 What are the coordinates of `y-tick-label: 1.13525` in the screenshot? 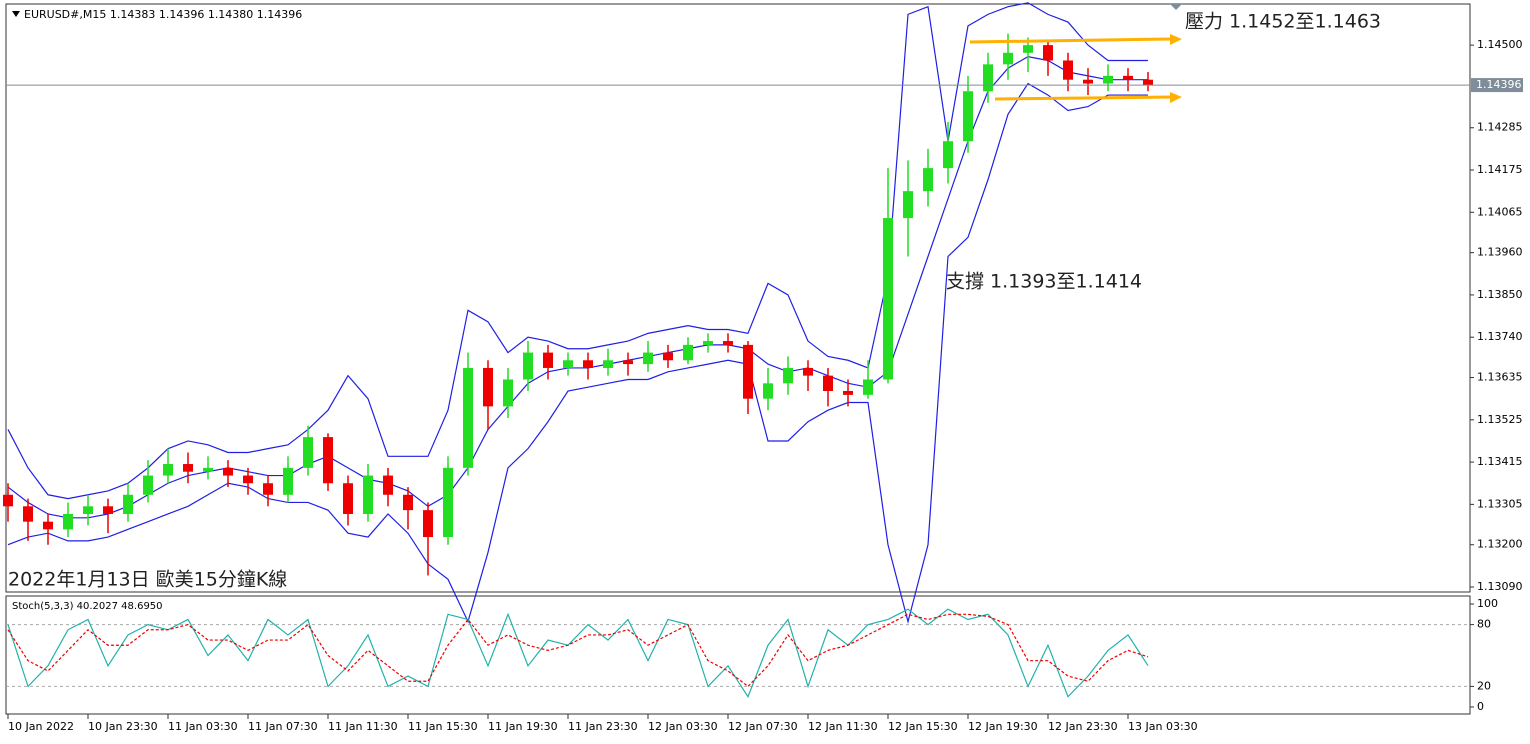 It's located at (1500, 419).